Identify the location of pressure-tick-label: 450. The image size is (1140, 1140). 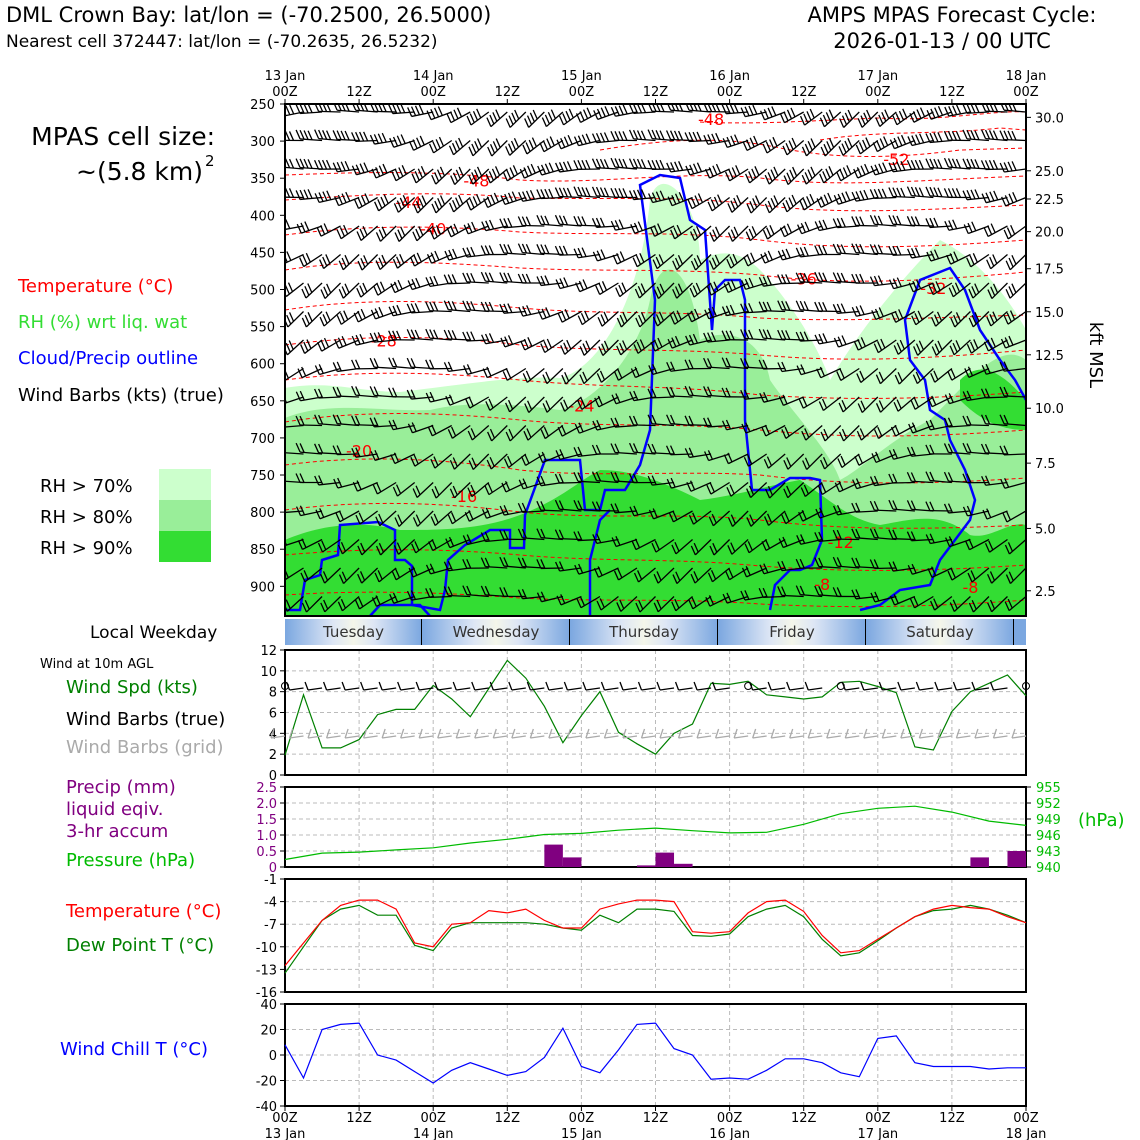
(262, 253).